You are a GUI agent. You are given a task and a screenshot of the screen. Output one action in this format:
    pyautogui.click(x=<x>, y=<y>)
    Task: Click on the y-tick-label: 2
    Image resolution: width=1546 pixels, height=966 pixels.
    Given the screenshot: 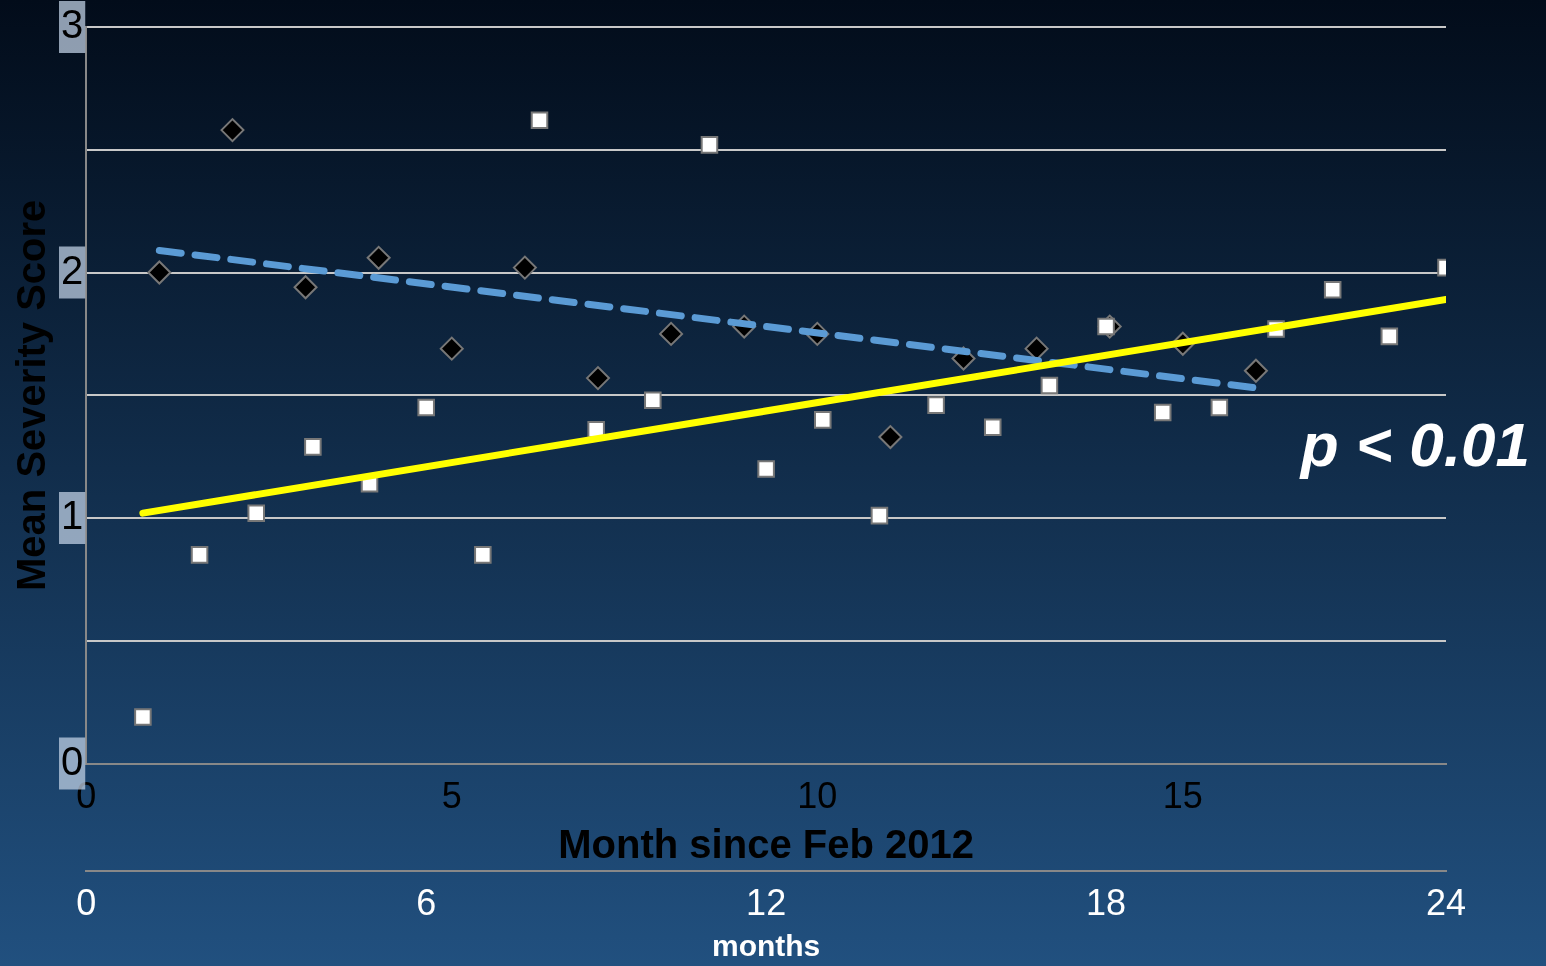 What is the action you would take?
    pyautogui.click(x=72, y=269)
    